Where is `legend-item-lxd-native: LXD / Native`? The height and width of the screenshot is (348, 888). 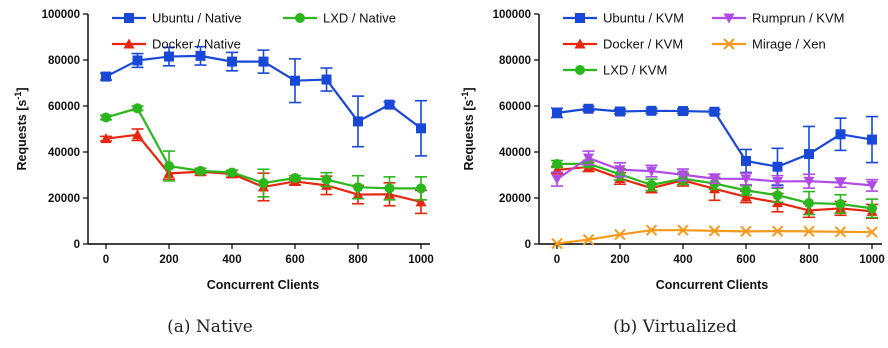
legend-item-lxd-native: LXD / Native is located at coordinates (339, 18).